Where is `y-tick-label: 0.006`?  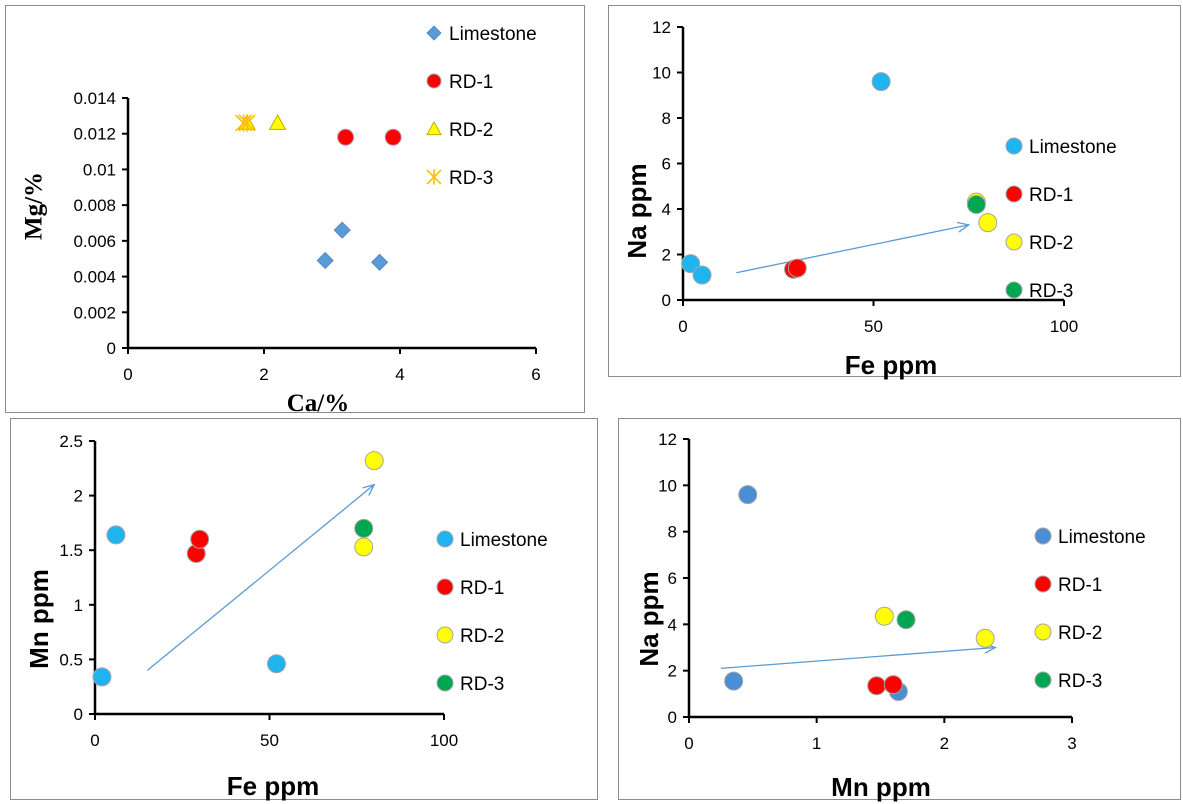
y-tick-label: 0.006 is located at coordinates (94, 241).